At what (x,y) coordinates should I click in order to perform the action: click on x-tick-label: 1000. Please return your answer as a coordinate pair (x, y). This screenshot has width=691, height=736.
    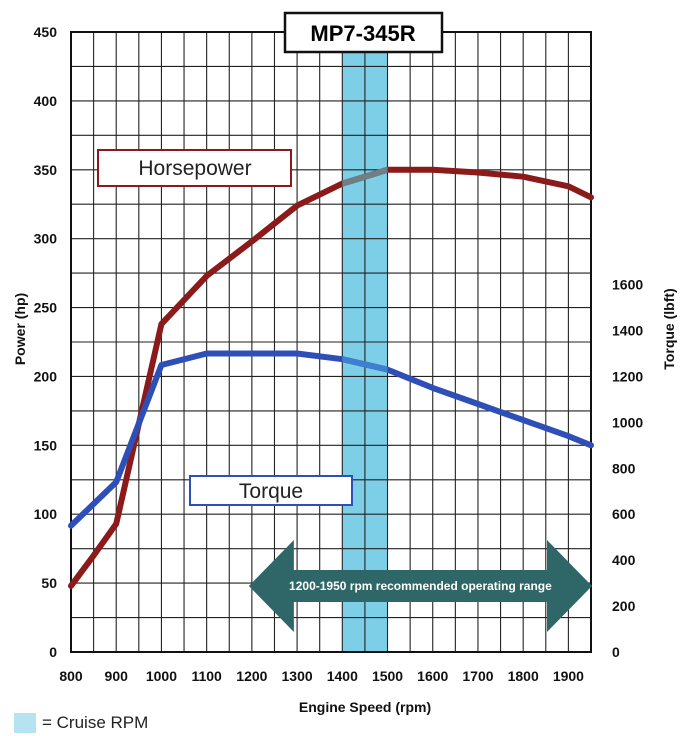
    Looking at the image, I should click on (161, 676).